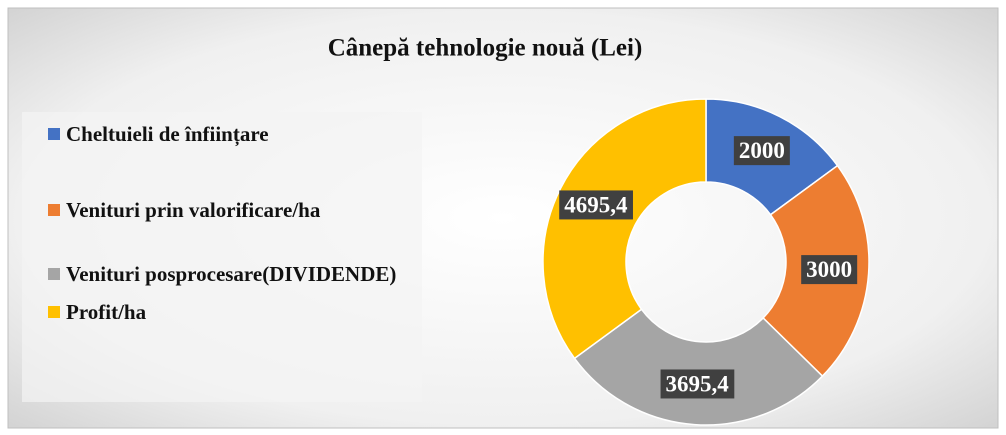 This screenshot has width=1006, height=435. I want to click on data-label: 3000, so click(829, 269).